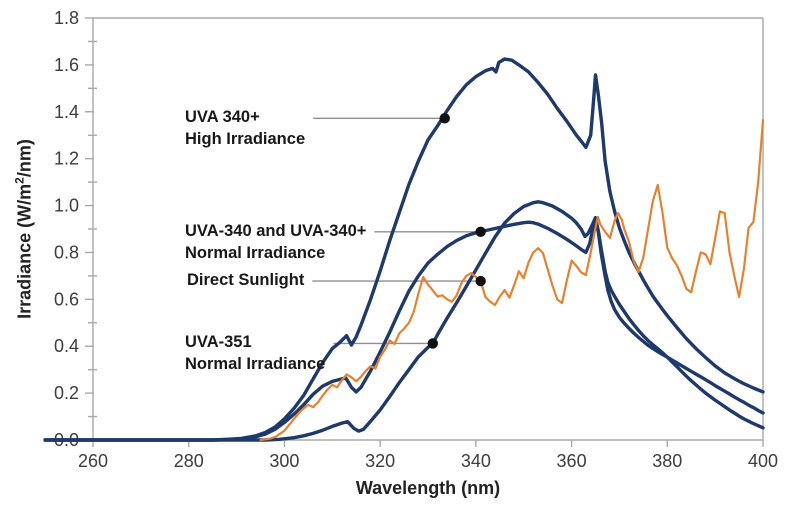 The width and height of the screenshot is (800, 516). What do you see at coordinates (66, 65) in the screenshot?
I see `y-tick-label: 1.6` at bounding box center [66, 65].